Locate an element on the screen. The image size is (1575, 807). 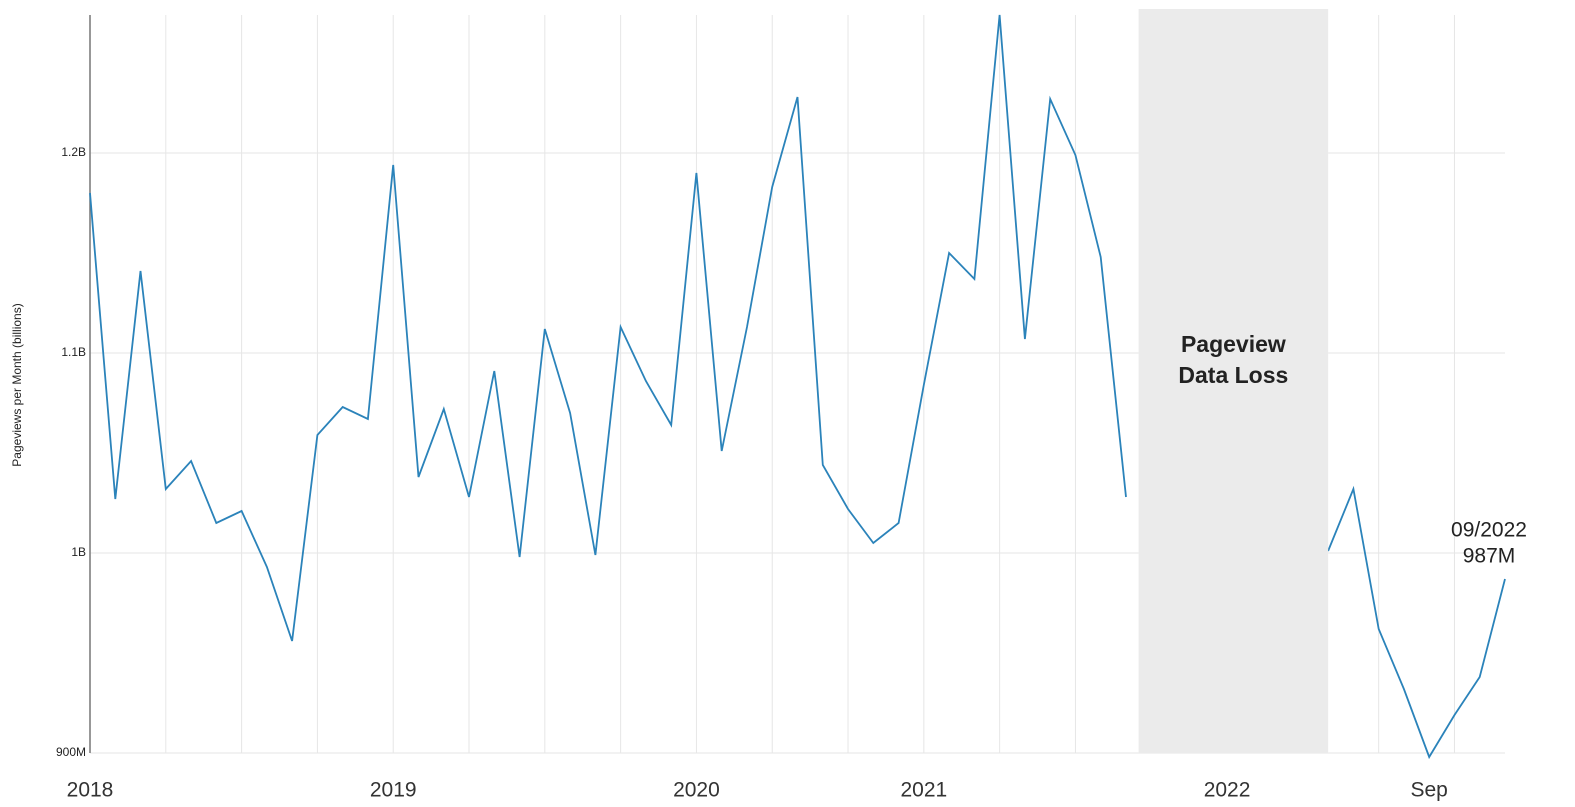
y-axis-label: Pageviews per Month (billions) is located at coordinates (17, 384).